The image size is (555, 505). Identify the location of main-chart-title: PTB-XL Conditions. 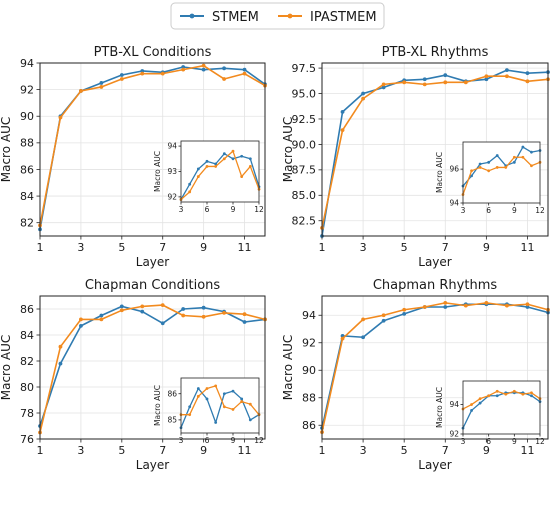
(153, 52).